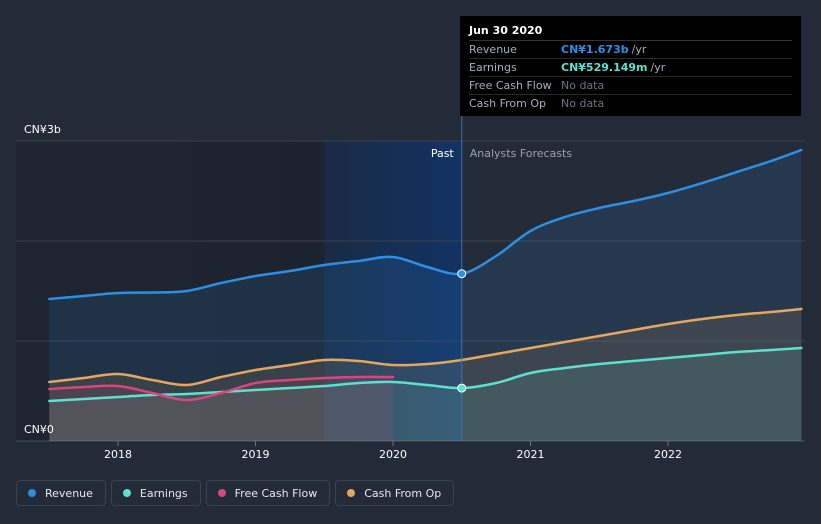  Describe the element at coordinates (508, 103) in the screenshot. I see `tooltip-label: Cash From Op` at that location.